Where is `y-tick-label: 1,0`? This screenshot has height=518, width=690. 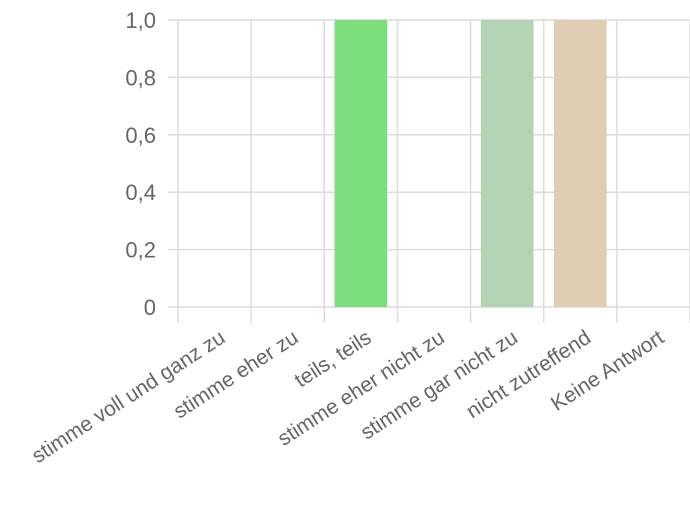 y-tick-label: 1,0 is located at coordinates (140, 20).